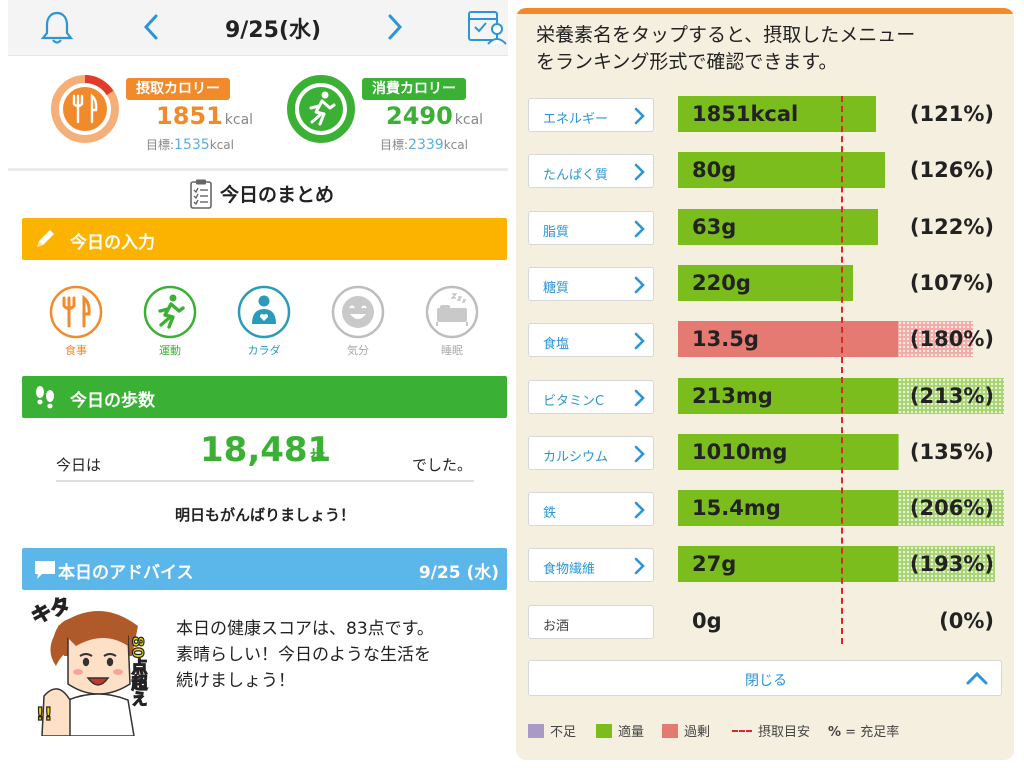 Image resolution: width=1024 pixels, height=768 pixels. What do you see at coordinates (57, 28) in the screenshot?
I see `bell-icon` at bounding box center [57, 28].